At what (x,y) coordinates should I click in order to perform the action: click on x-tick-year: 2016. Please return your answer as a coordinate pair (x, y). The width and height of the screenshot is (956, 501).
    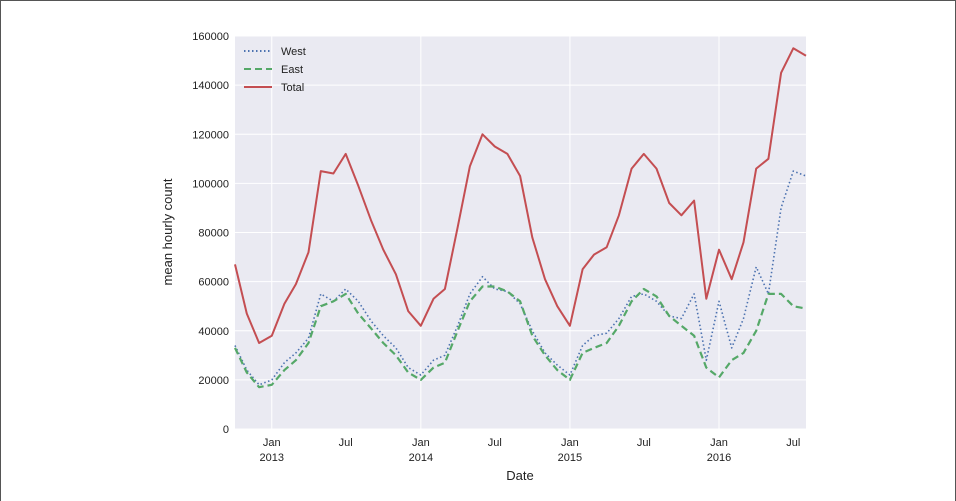
    Looking at the image, I should click on (719, 458).